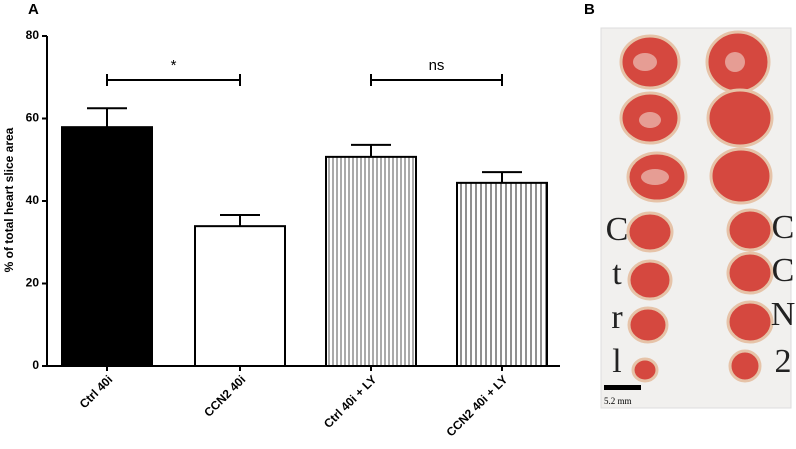 The image size is (796, 449). Describe the element at coordinates (618, 401) in the screenshot. I see `scale-bar-label: 5.2 mm` at that location.